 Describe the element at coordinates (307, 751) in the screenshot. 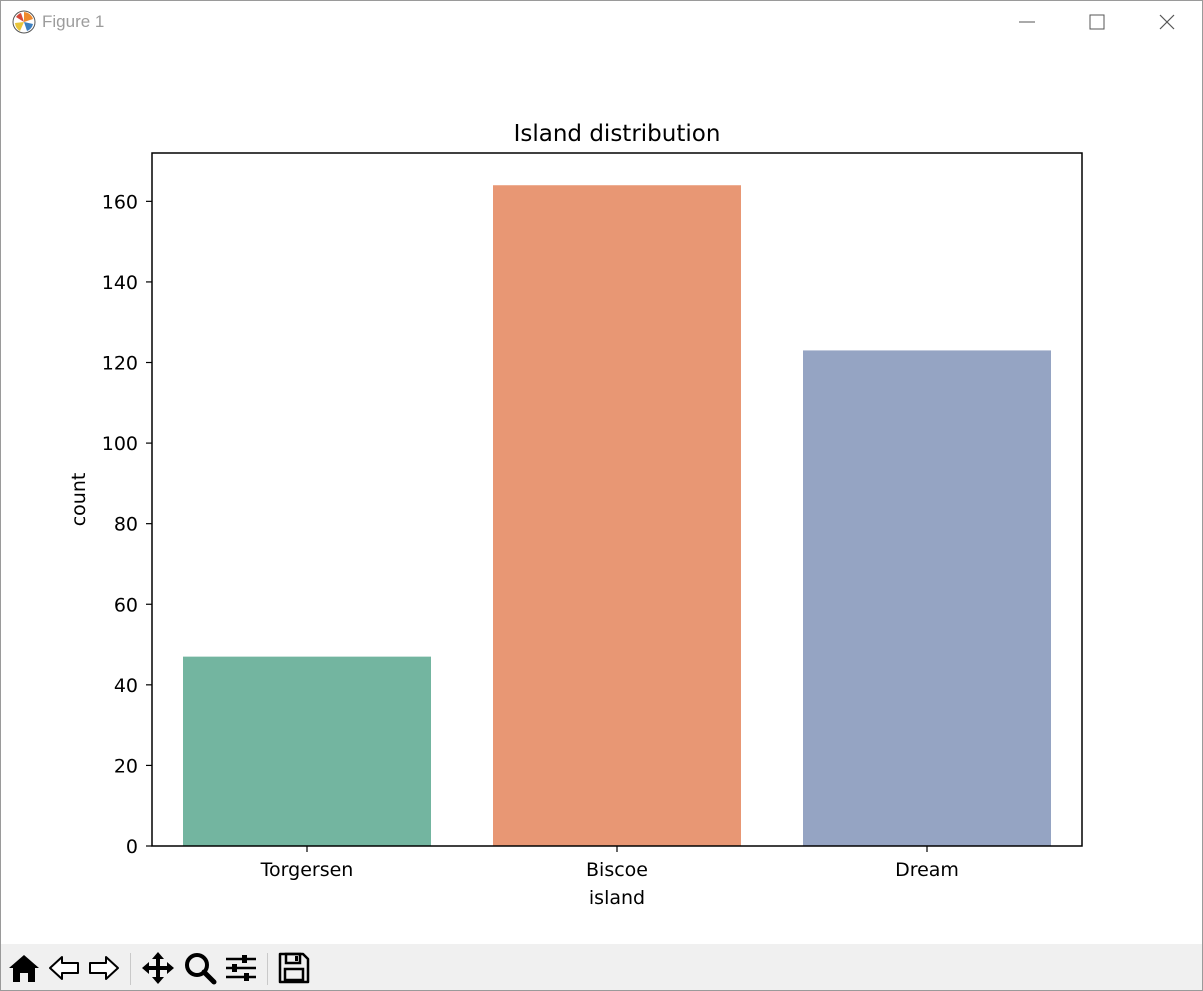

I see `bar-torgersen` at that location.